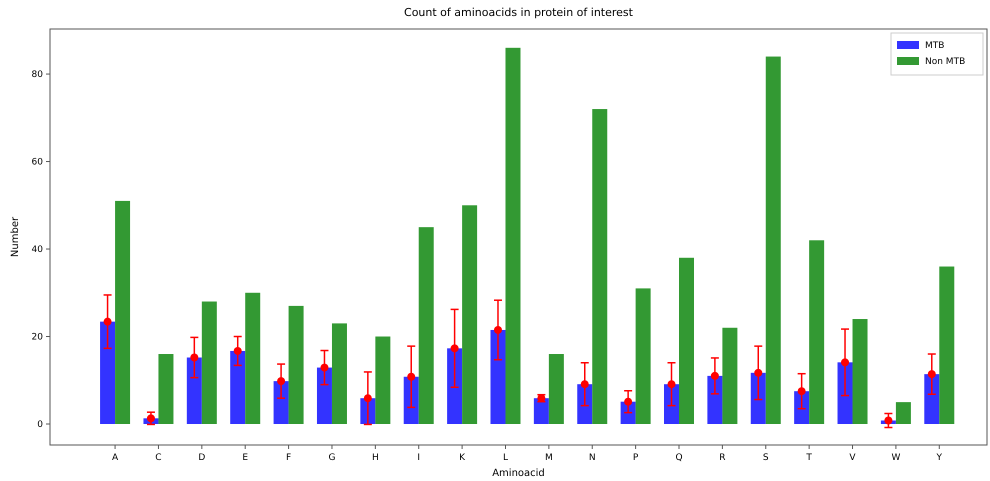 The image size is (990, 481). I want to click on x-tick-label: C, so click(158, 458).